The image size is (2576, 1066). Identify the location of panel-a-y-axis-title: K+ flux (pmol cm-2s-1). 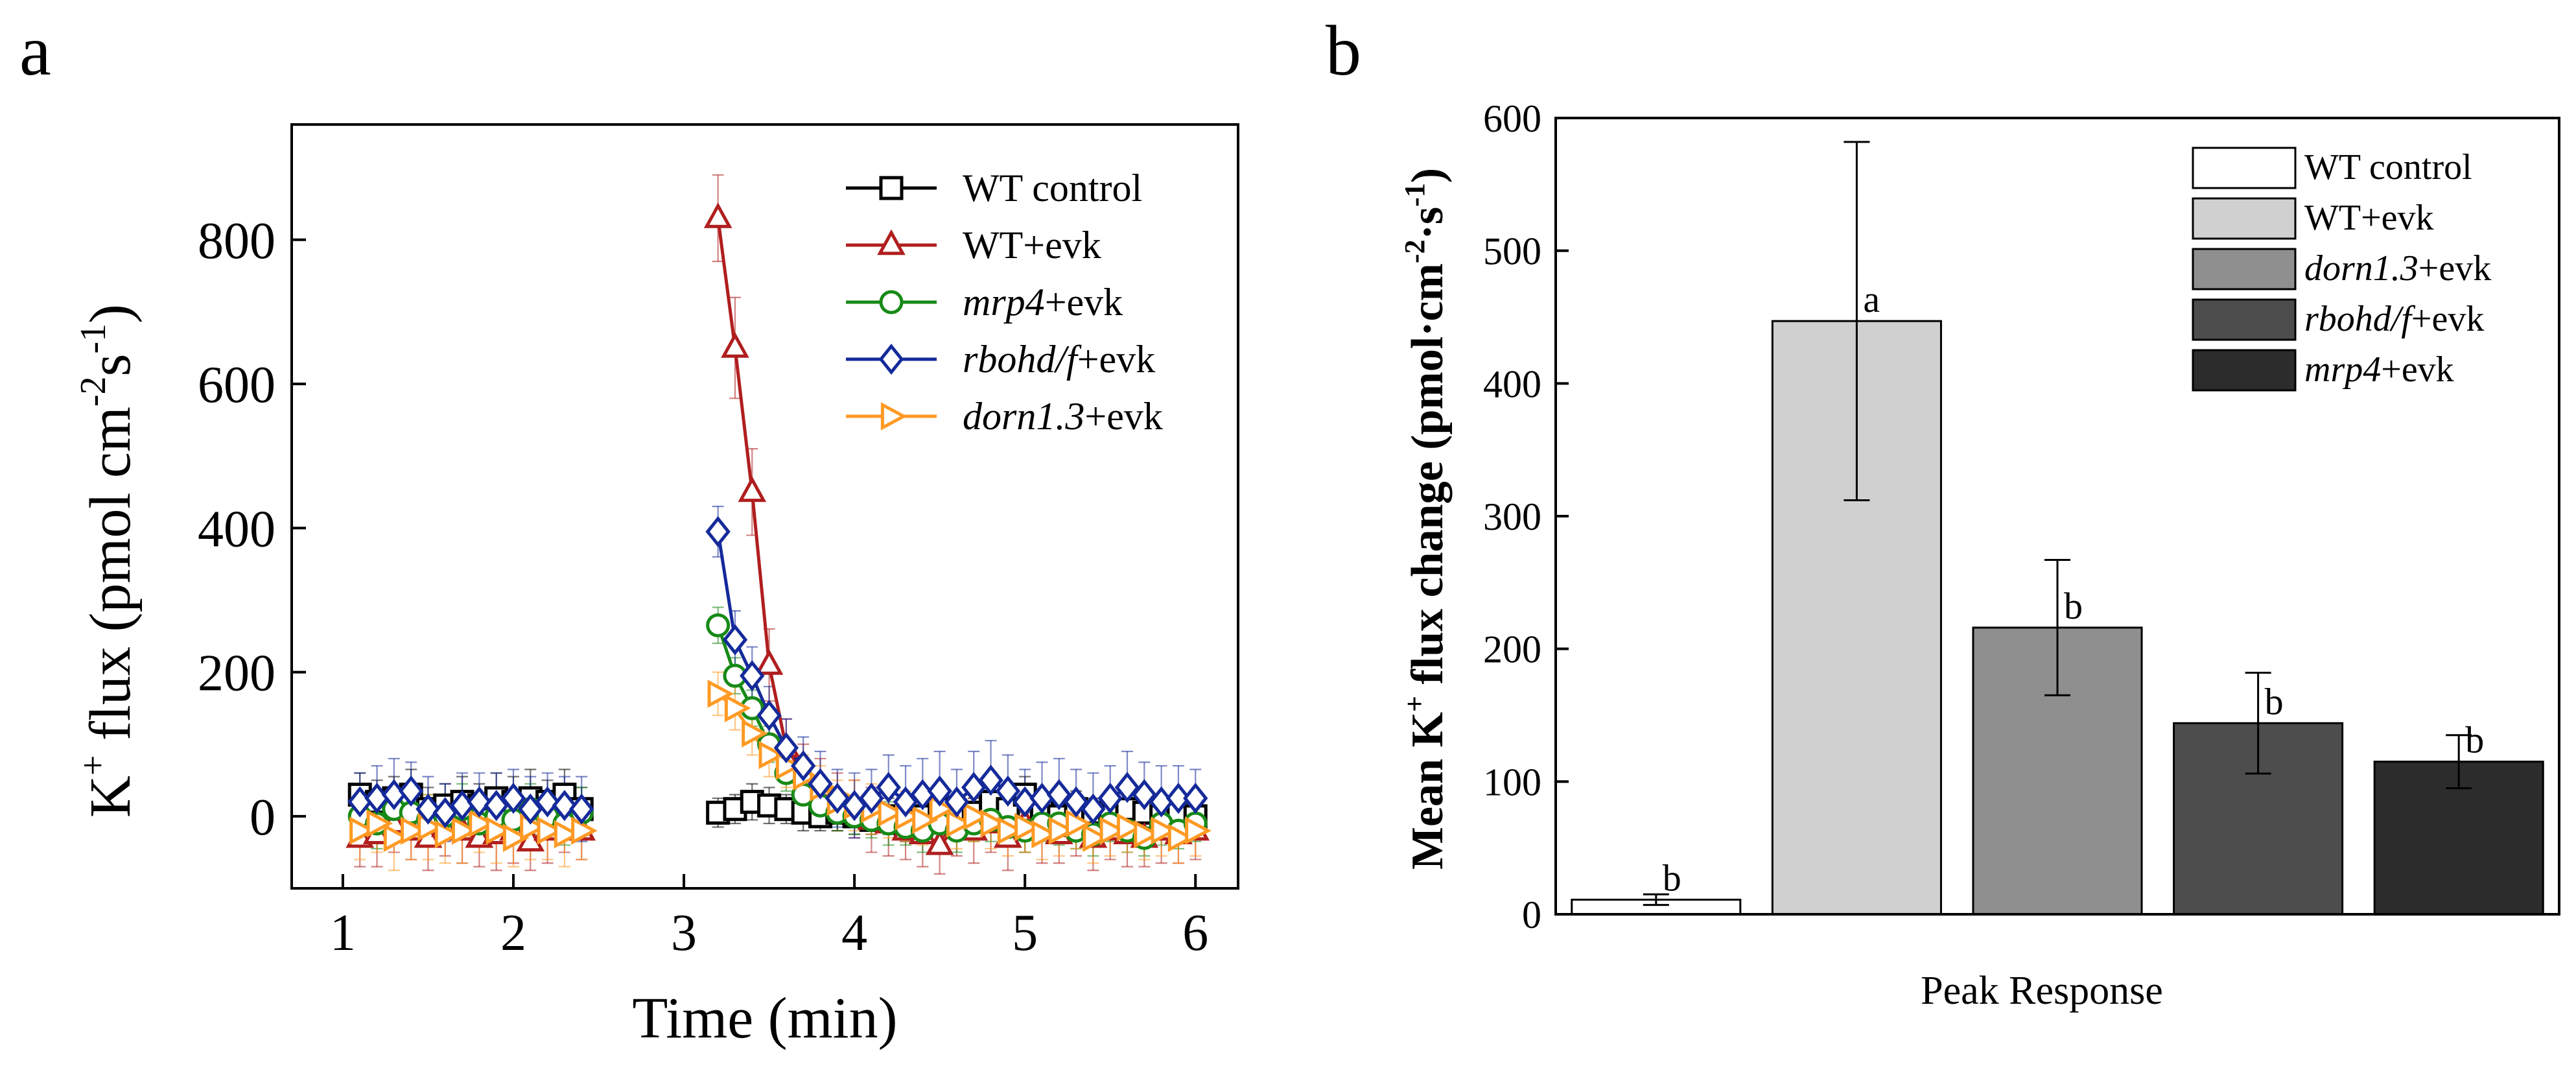
(108, 561).